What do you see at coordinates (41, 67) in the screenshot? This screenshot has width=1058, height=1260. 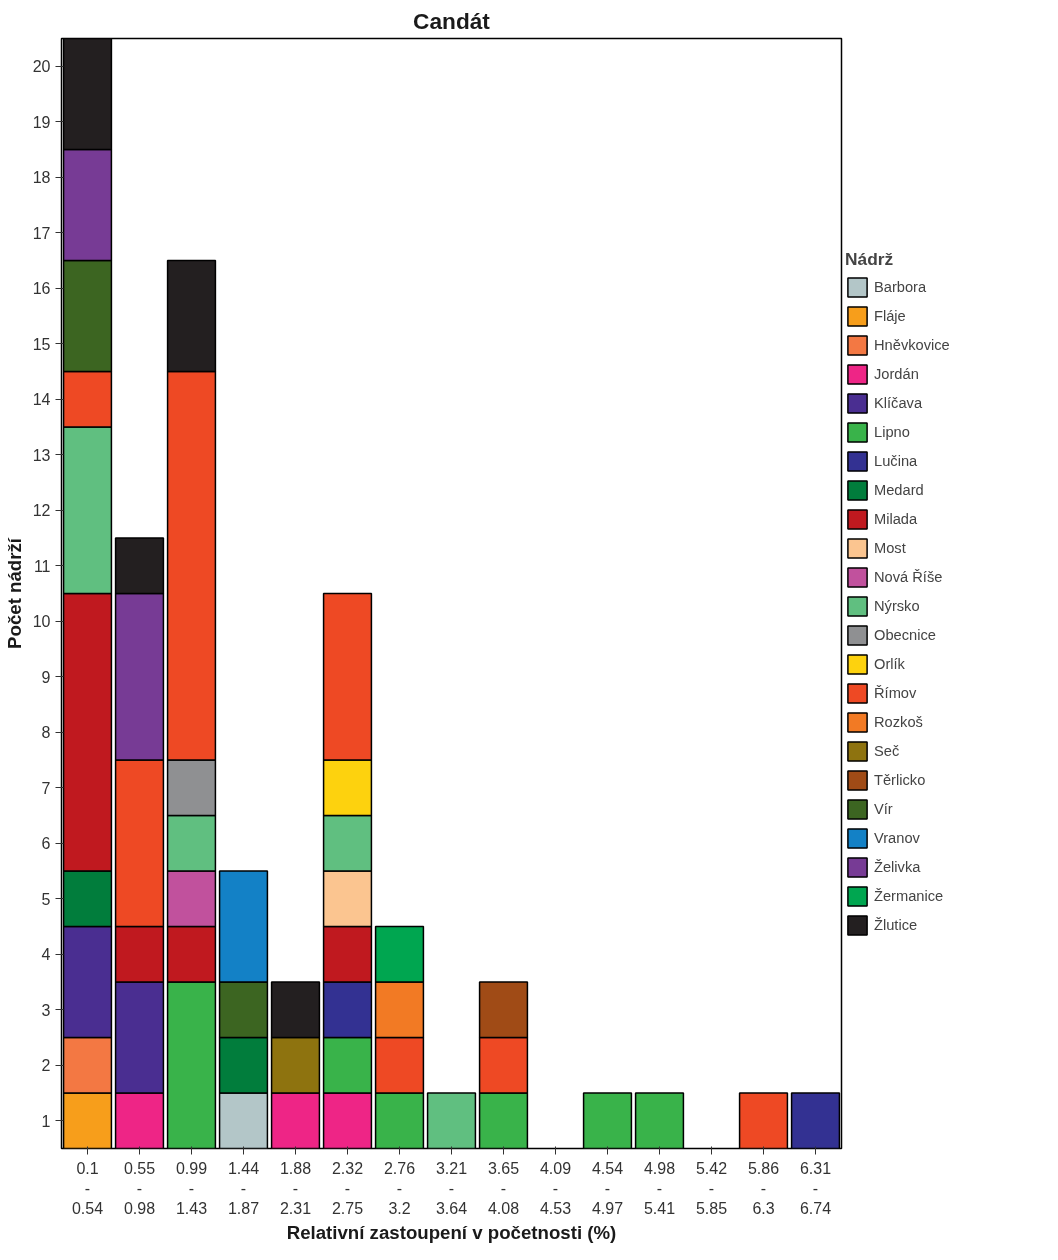 I see `y-tick-label: 20` at bounding box center [41, 67].